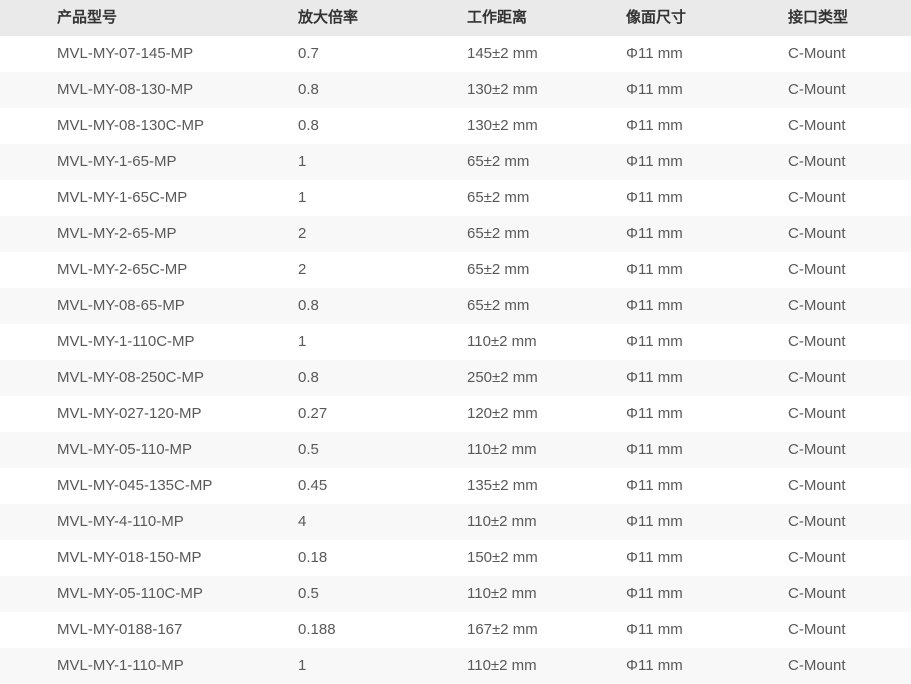  Describe the element at coordinates (497, 17) in the screenshot. I see `column-header-working-distance: 工作距离` at that location.